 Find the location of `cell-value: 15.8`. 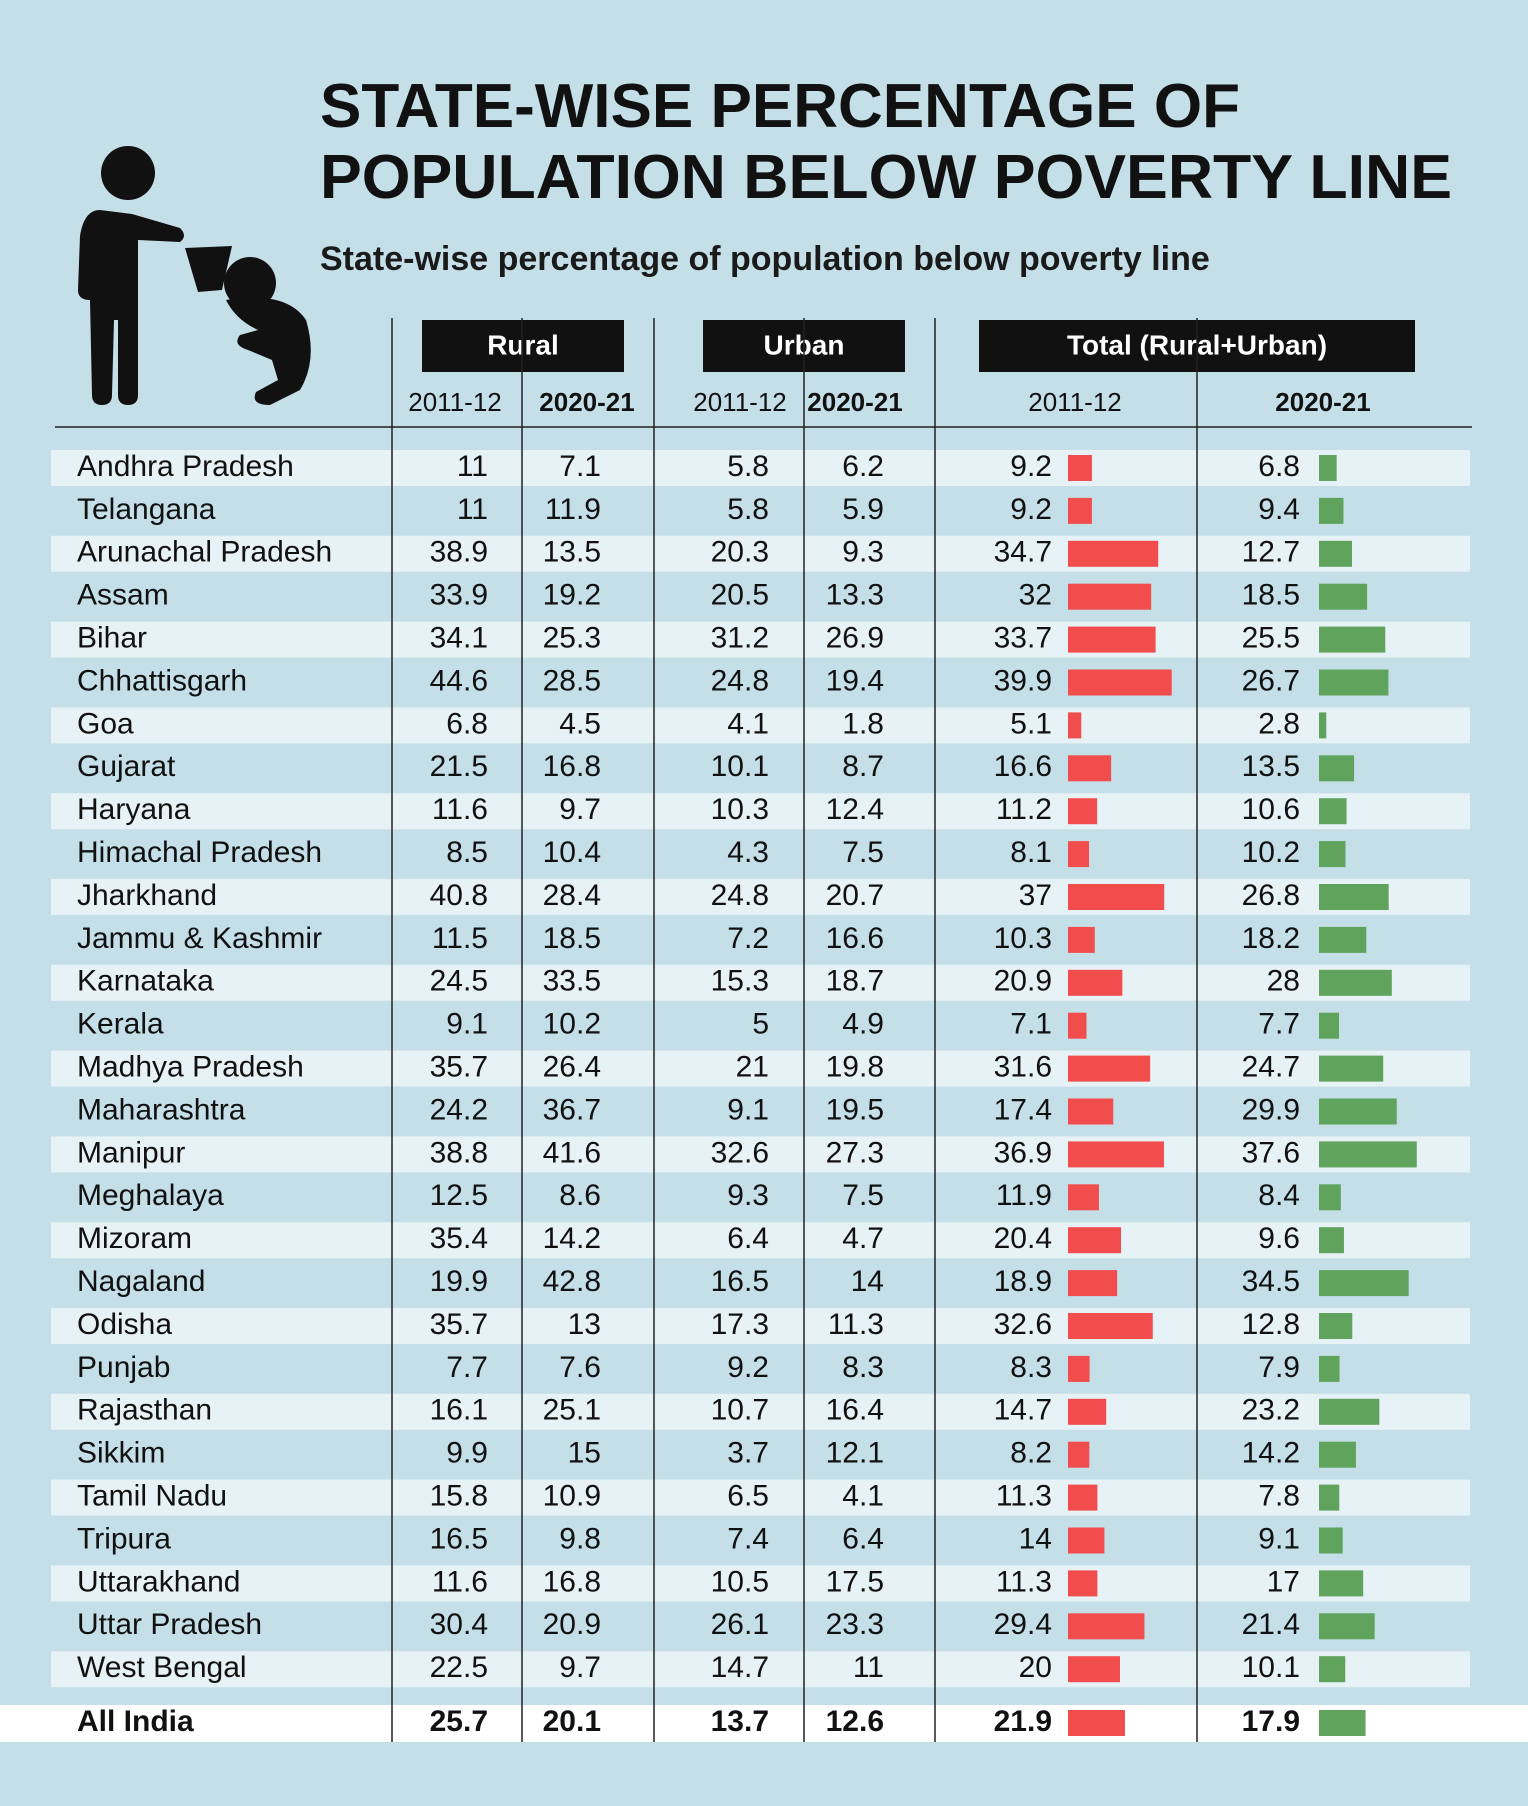

cell-value: 15.8 is located at coordinates (459, 1496).